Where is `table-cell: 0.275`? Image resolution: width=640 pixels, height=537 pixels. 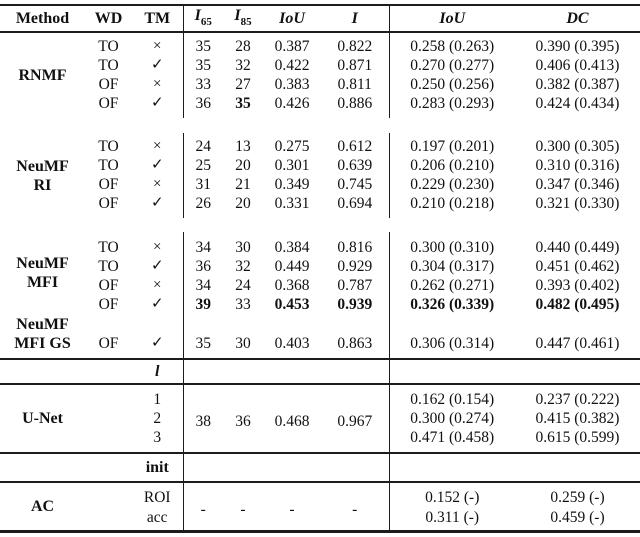
table-cell: 0.275 is located at coordinates (292, 147).